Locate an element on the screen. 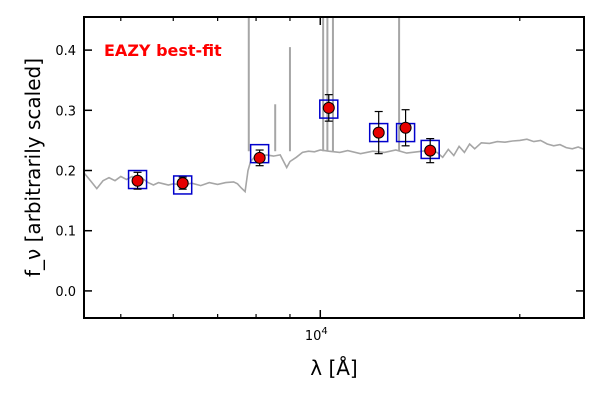 This screenshot has width=600, height=400. y-tick-label: 0.1 is located at coordinates (65, 232).